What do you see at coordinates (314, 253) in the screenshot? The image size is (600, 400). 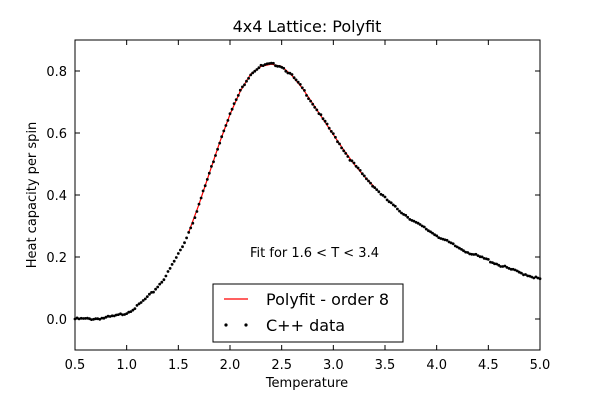 I see `fit-range-annotation: Fit for 1.6 < T < 3.4` at bounding box center [314, 253].